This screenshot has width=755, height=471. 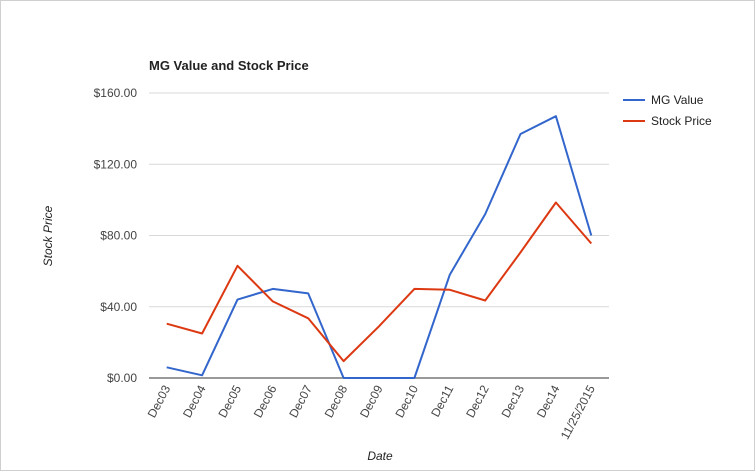 What do you see at coordinates (667, 110) in the screenshot?
I see `legend: MG Value Stock Price` at bounding box center [667, 110].